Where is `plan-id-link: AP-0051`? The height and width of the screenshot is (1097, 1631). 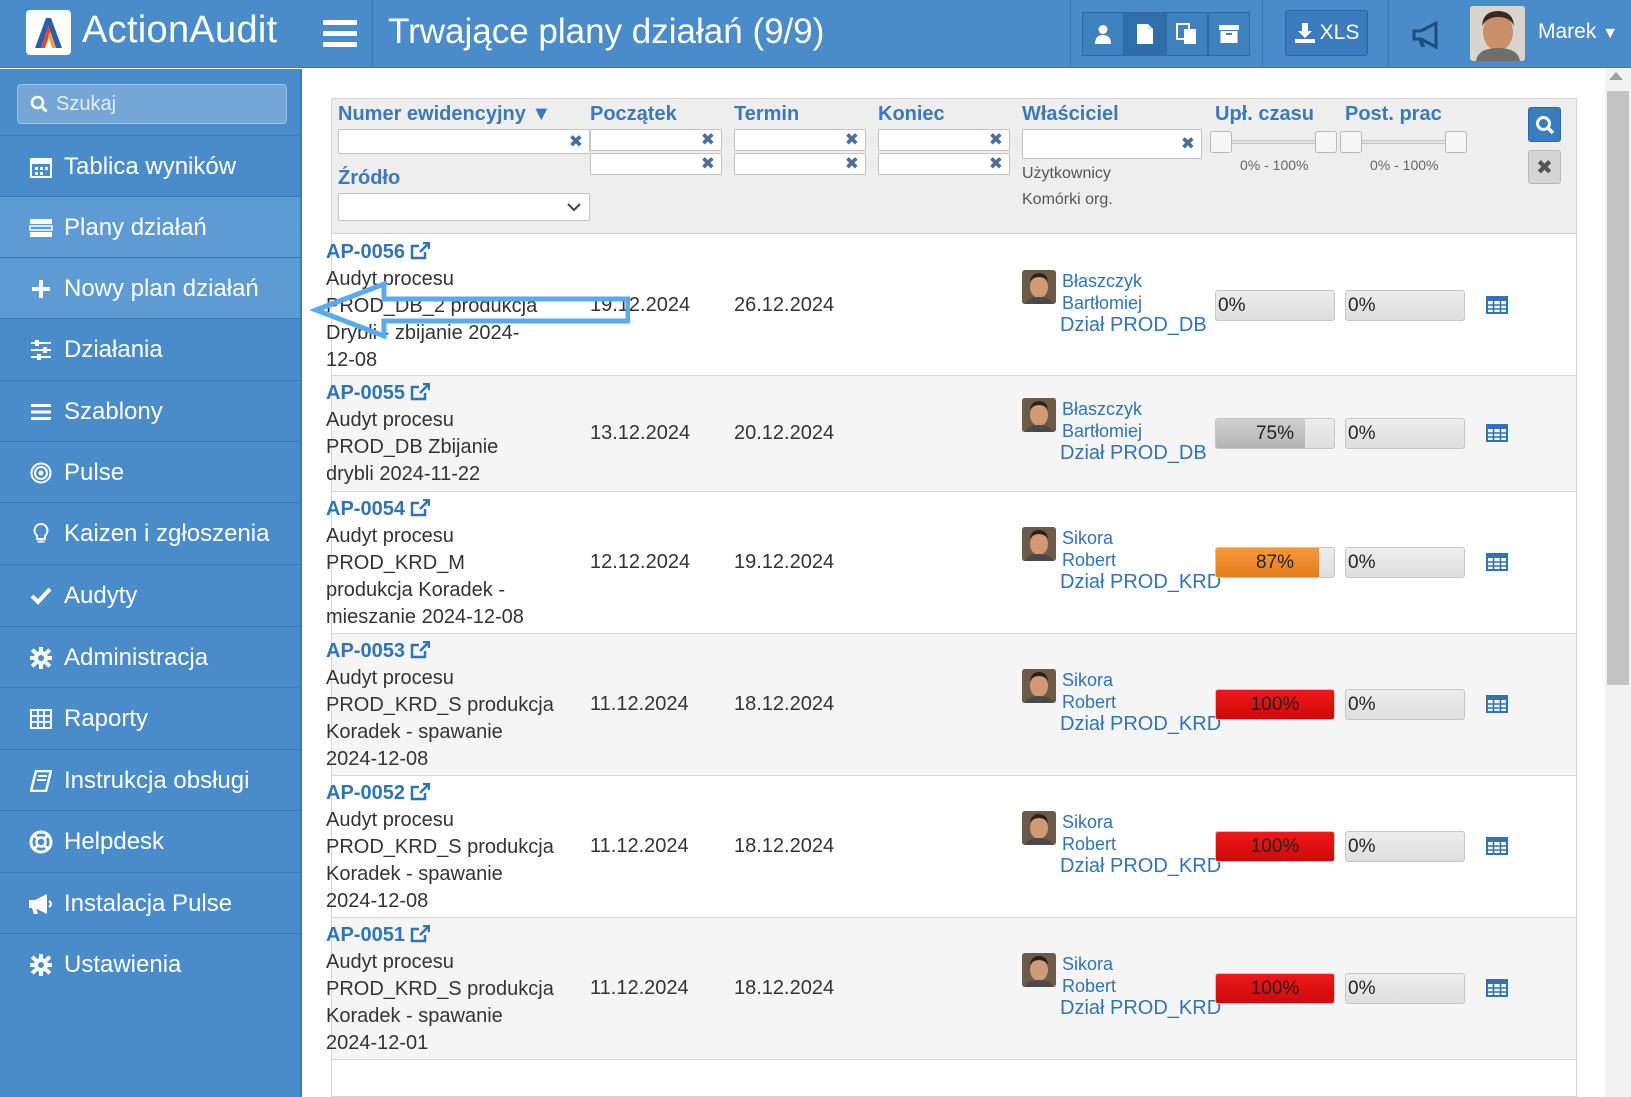 plan-id-link: AP-0051 is located at coordinates (456, 935).